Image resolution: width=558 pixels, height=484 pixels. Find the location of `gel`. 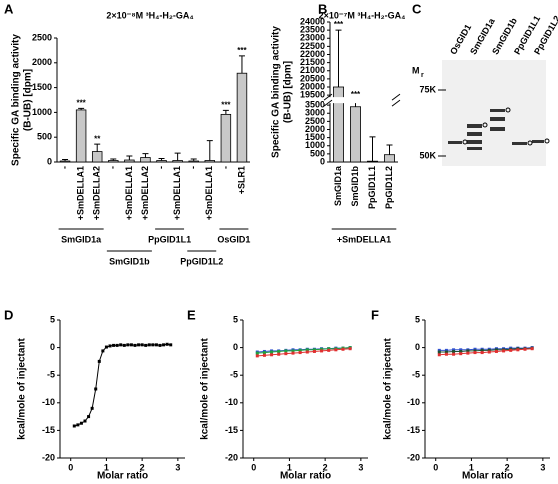

gel is located at coordinates (494, 113).